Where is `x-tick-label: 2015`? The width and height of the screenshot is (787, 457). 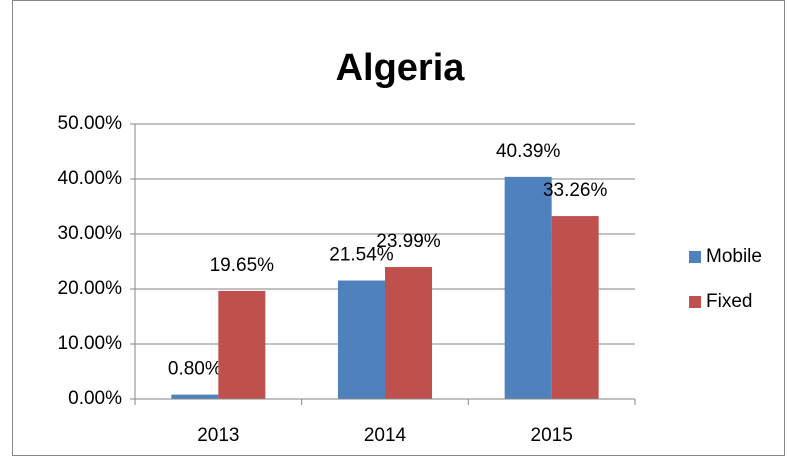 x-tick-label: 2015 is located at coordinates (552, 435).